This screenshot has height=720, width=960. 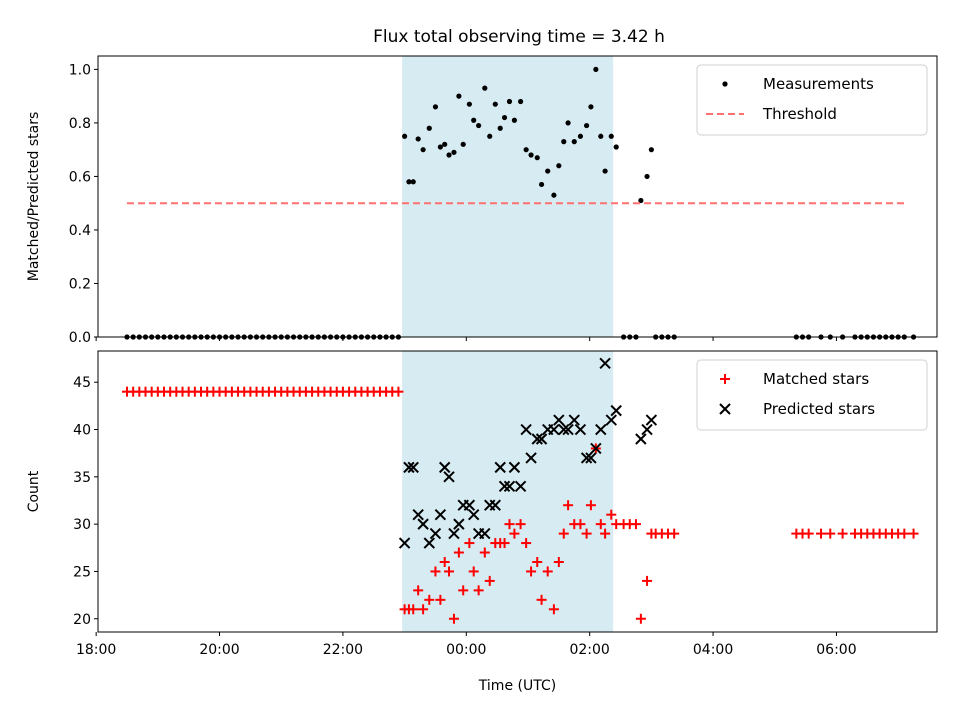 I want to click on chart-title: Flux total observing time = 3.42 h, so click(x=519, y=37).